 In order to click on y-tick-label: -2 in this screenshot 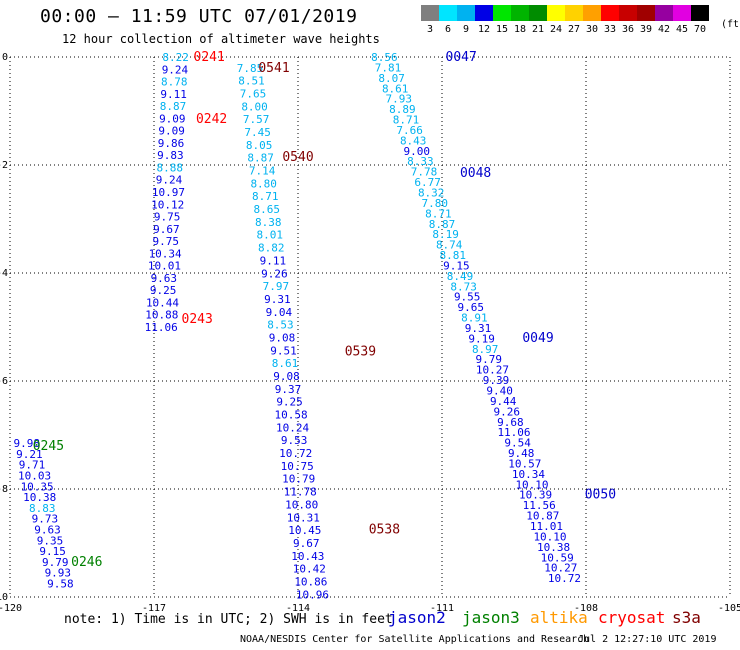, I will do `click(4, 165)`.